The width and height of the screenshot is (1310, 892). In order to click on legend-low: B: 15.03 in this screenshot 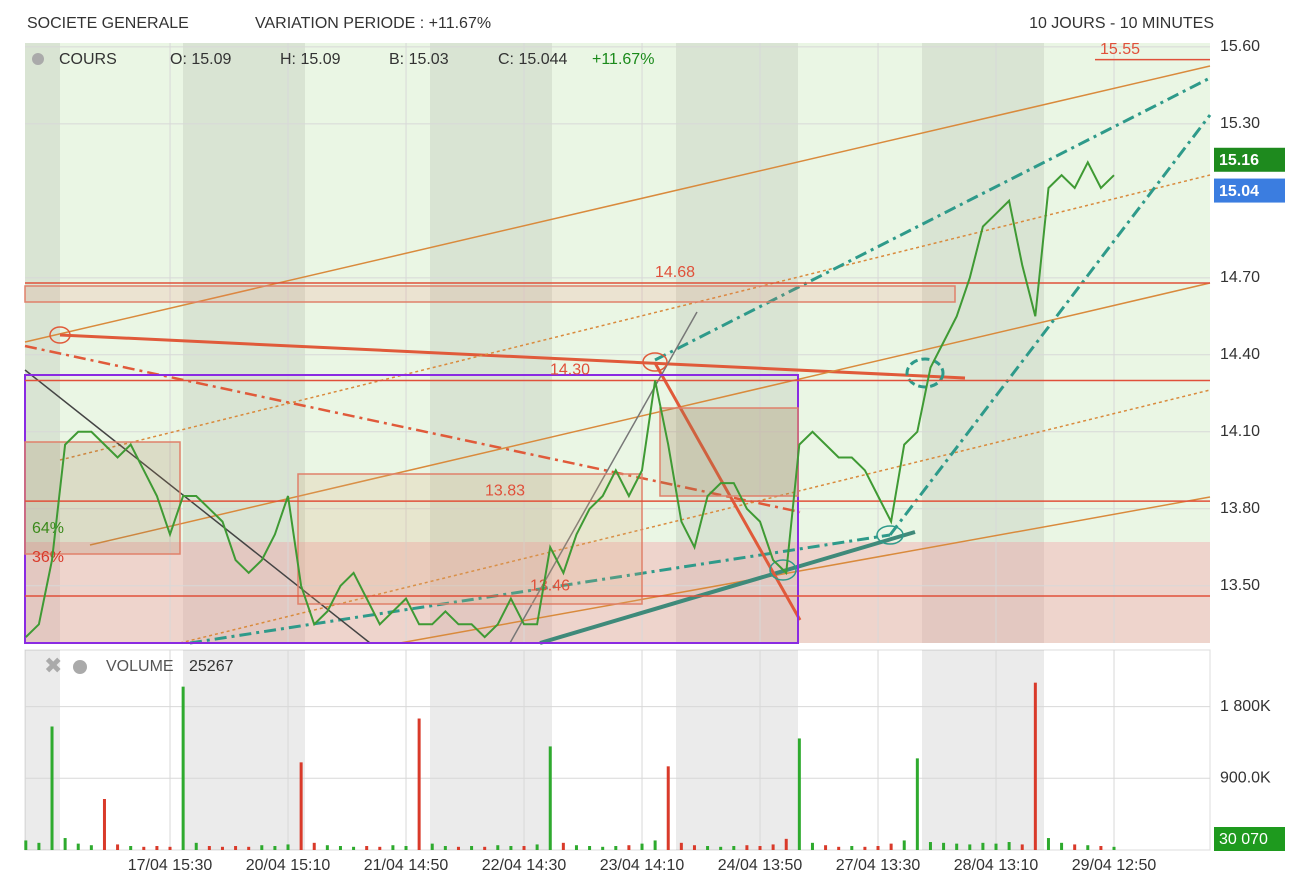, I will do `click(419, 59)`.